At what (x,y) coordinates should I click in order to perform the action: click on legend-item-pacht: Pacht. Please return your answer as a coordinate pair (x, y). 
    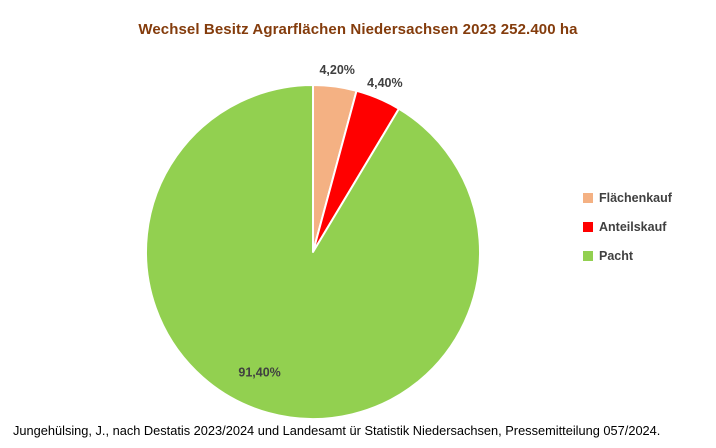
    Looking at the image, I should click on (627, 255).